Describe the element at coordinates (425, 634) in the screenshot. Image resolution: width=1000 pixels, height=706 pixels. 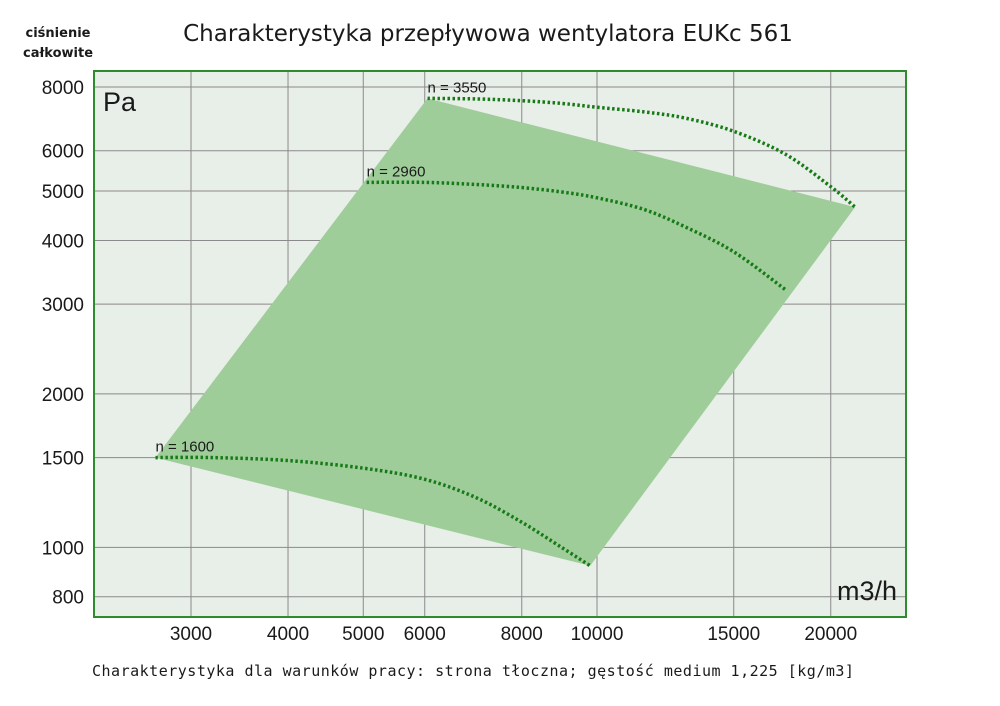
I see `x-tick-label: 6000` at that location.